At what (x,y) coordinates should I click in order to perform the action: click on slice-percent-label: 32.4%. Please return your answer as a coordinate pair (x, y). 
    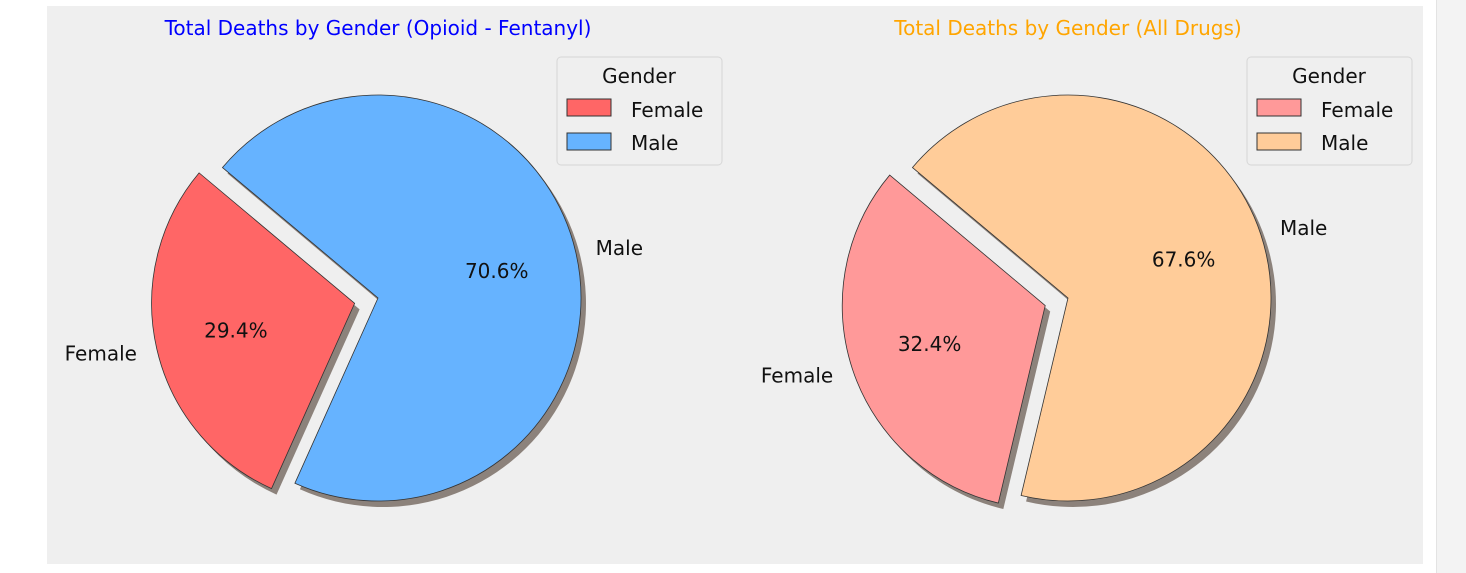
    Looking at the image, I should click on (930, 344).